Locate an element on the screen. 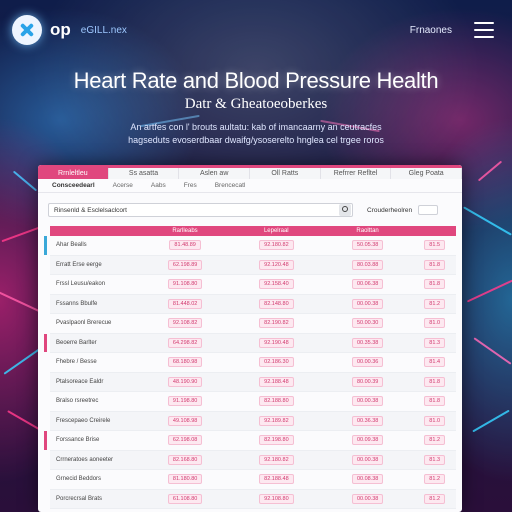 The image size is (512, 512). row-label: Ptalsoreace Ealdr is located at coordinates (80, 381).